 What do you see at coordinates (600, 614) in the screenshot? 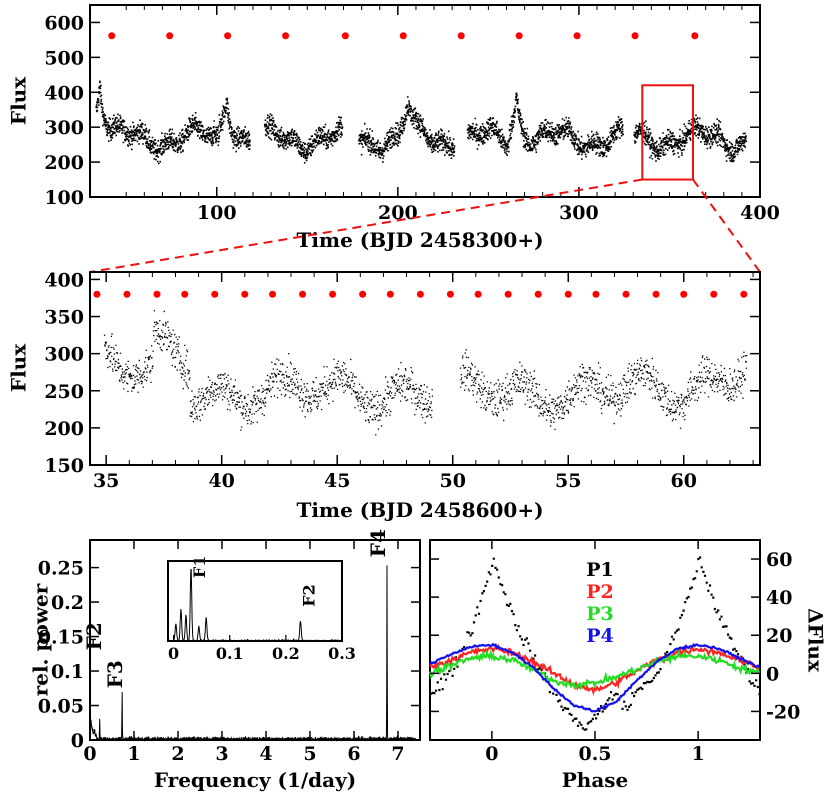
I see `phase-legend-p3: P3` at bounding box center [600, 614].